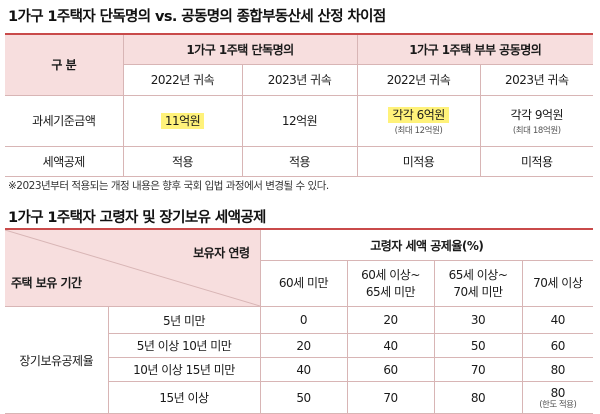 The height and width of the screenshot is (414, 600). I want to click on corner-cell: 보유자 연령 주택 보유 기간, so click(132, 267).